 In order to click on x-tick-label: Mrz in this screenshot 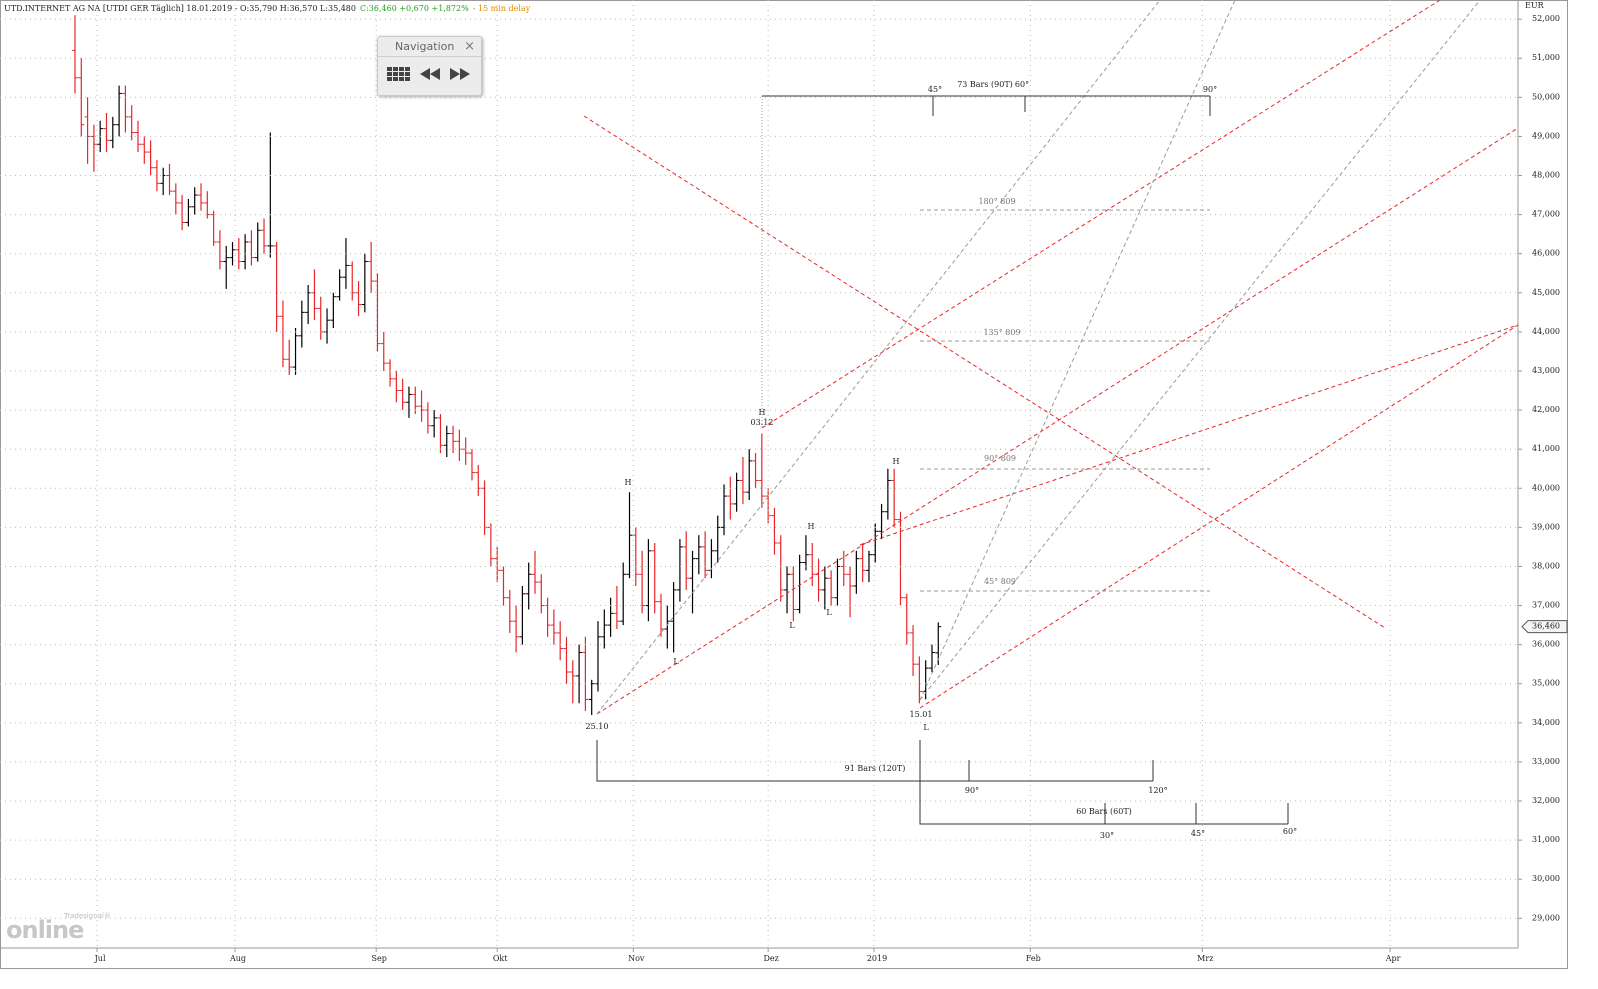, I will do `click(1205, 958)`.